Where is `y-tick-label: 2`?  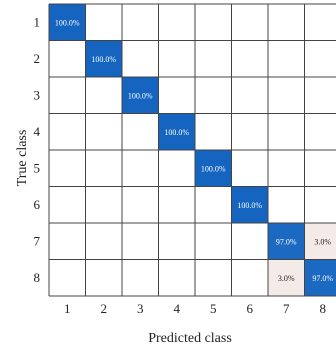 y-tick-label: 2 is located at coordinates (37, 58).